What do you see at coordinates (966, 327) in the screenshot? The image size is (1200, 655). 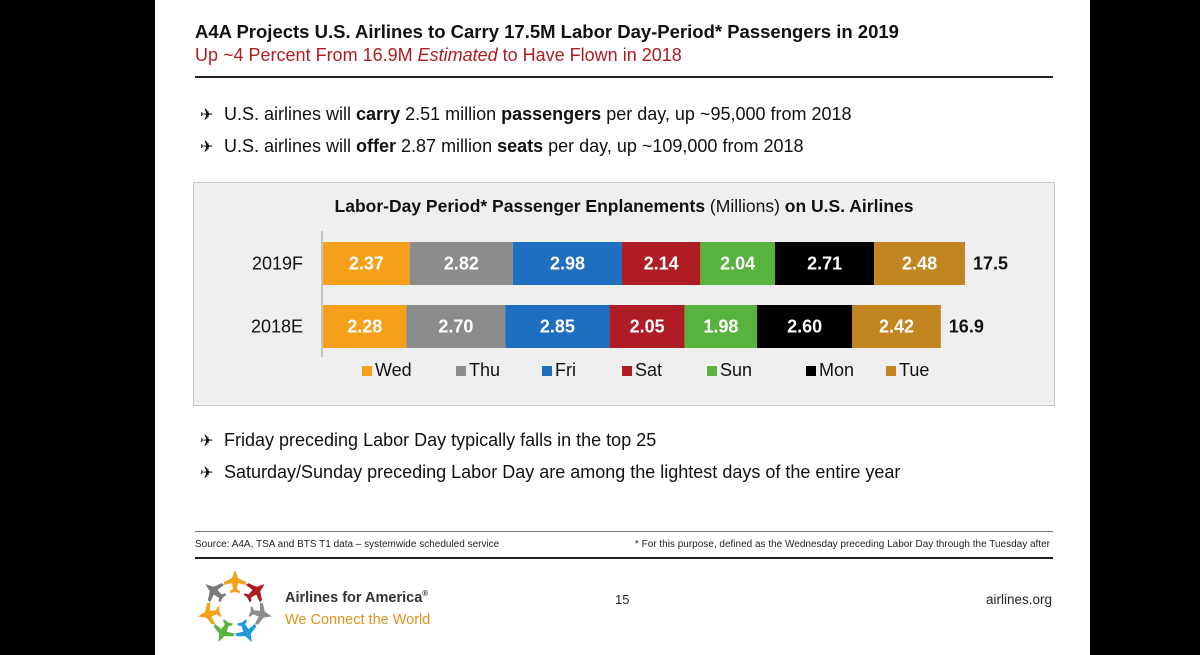 I see `total-label: 16.9` at bounding box center [966, 327].